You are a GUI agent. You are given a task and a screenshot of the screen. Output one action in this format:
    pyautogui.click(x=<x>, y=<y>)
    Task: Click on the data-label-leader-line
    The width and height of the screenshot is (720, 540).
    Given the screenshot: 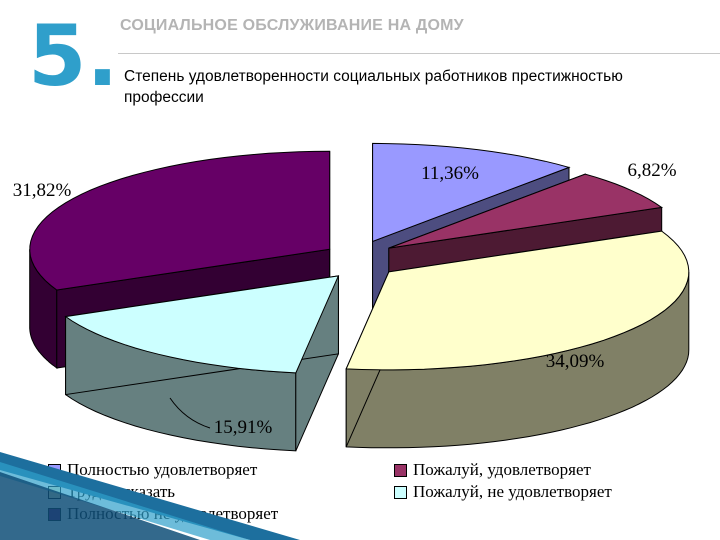 What is the action you would take?
    pyautogui.click(x=190, y=413)
    